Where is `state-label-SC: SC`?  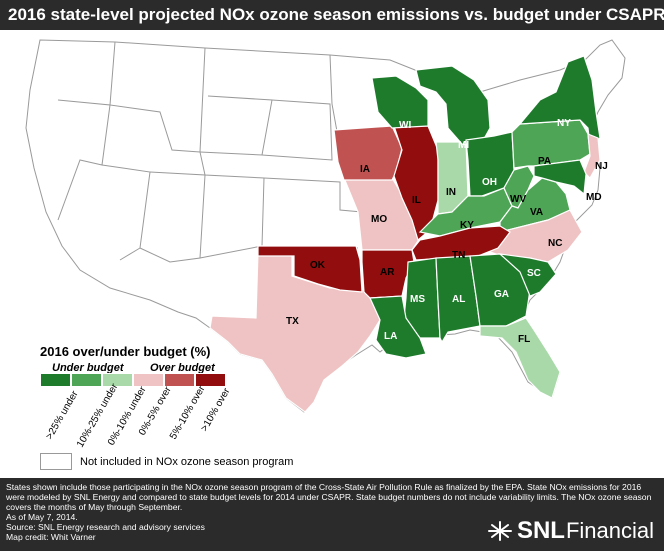
state-label-SC: SC is located at coordinates (534, 273).